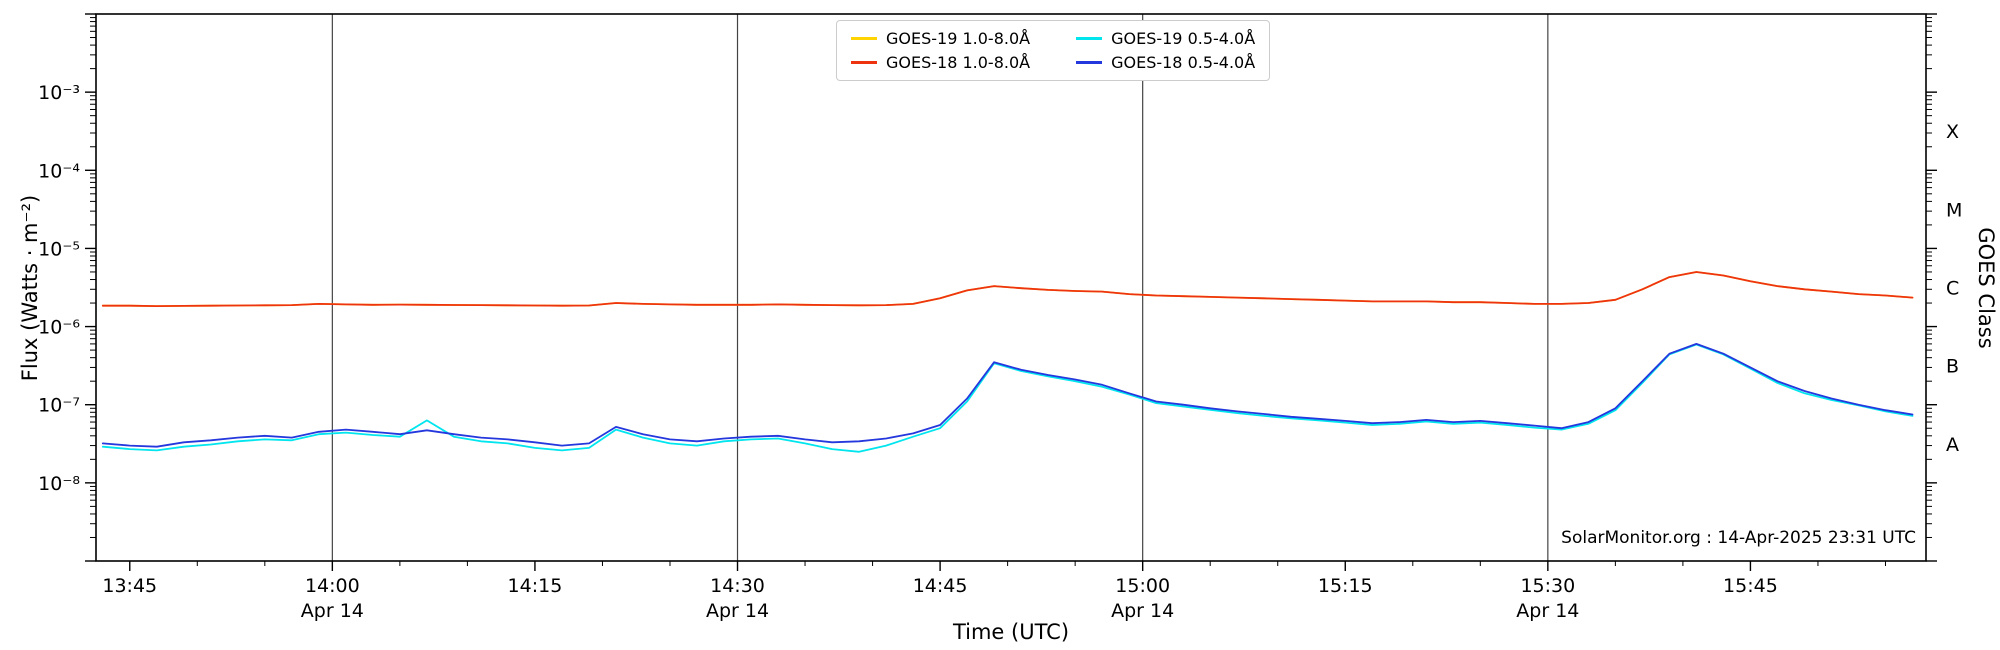 This screenshot has width=2000, height=650. Describe the element at coordinates (1738, 538) in the screenshot. I see `watermark-text: SolarMonitor.org : 14-Apr-2025 23:31 UTC` at that location.